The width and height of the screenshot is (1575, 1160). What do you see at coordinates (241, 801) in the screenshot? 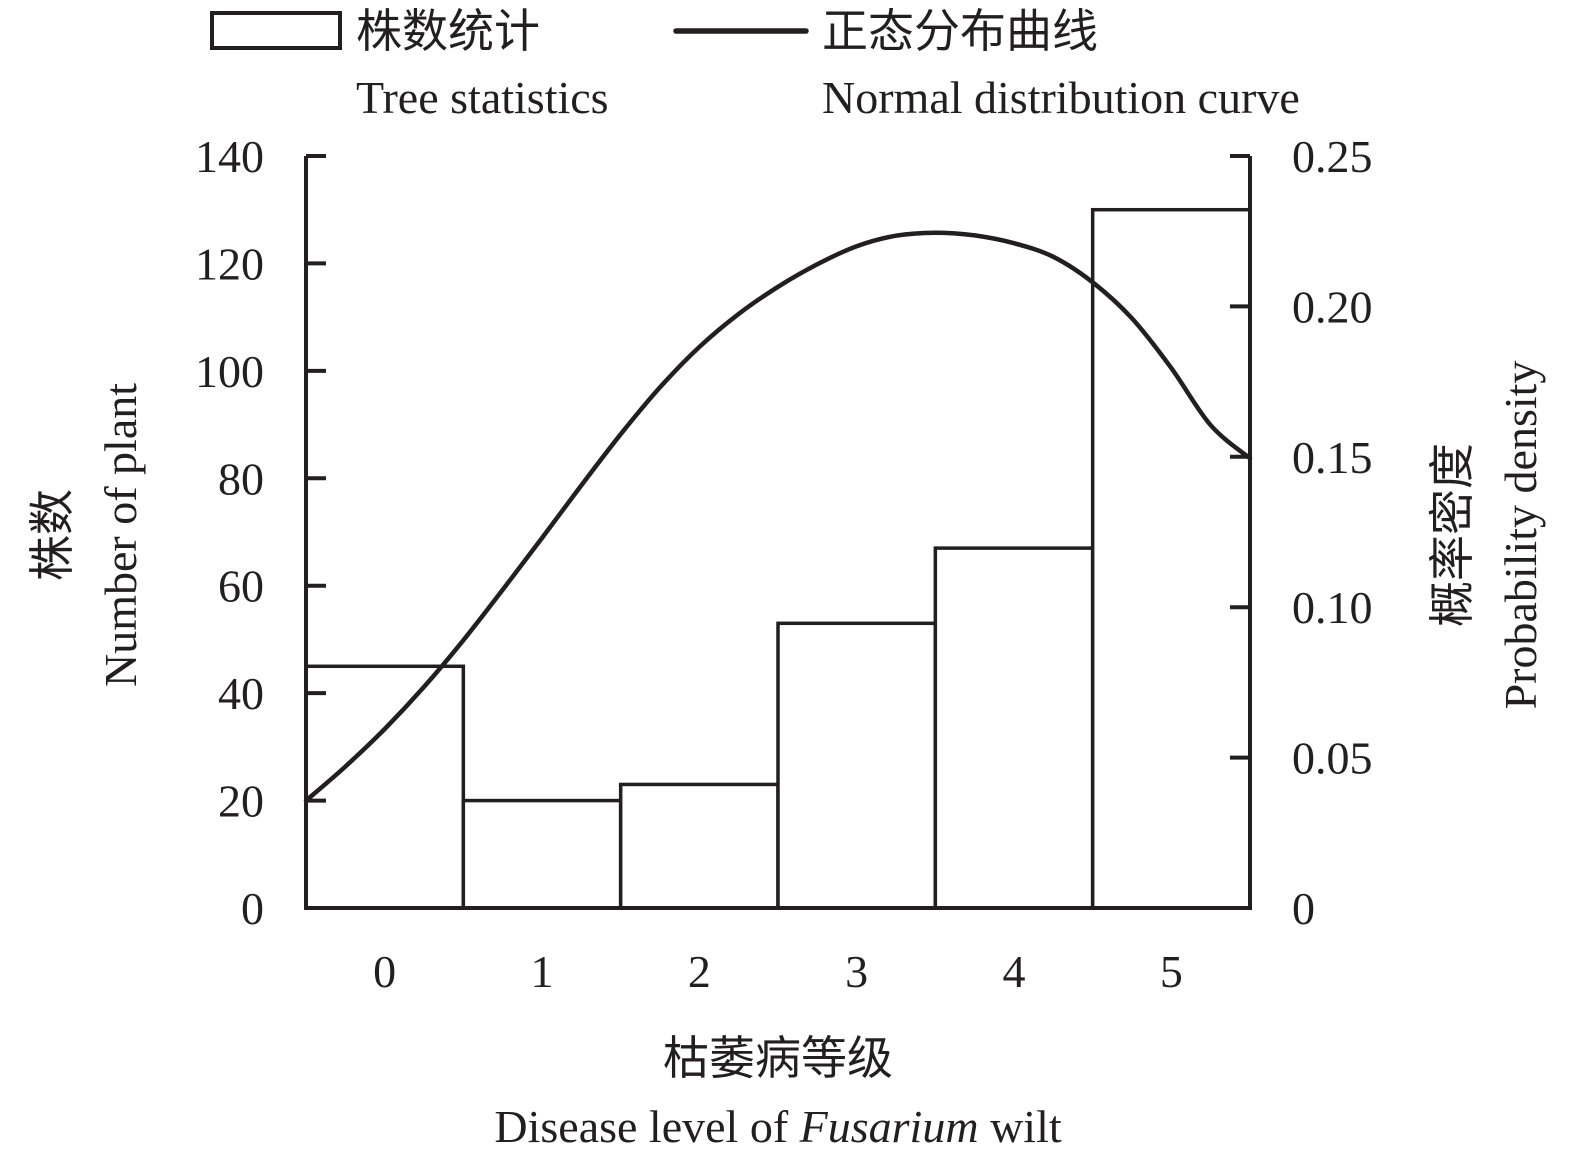
I see `left-y-tick-label: 20` at bounding box center [241, 801].